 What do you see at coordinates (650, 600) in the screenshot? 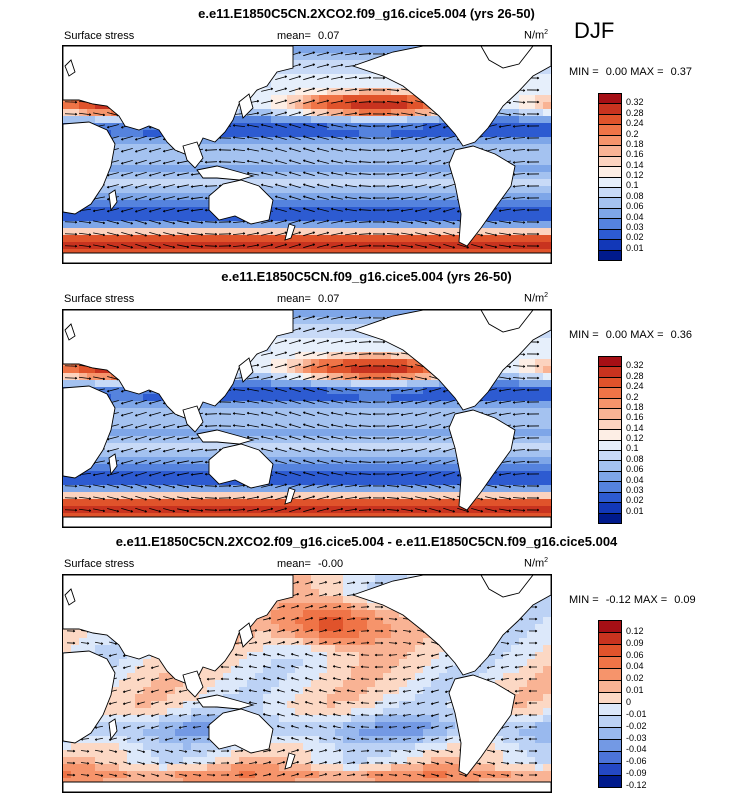
I see `panel-3-max-label: MAX =` at bounding box center [650, 600].